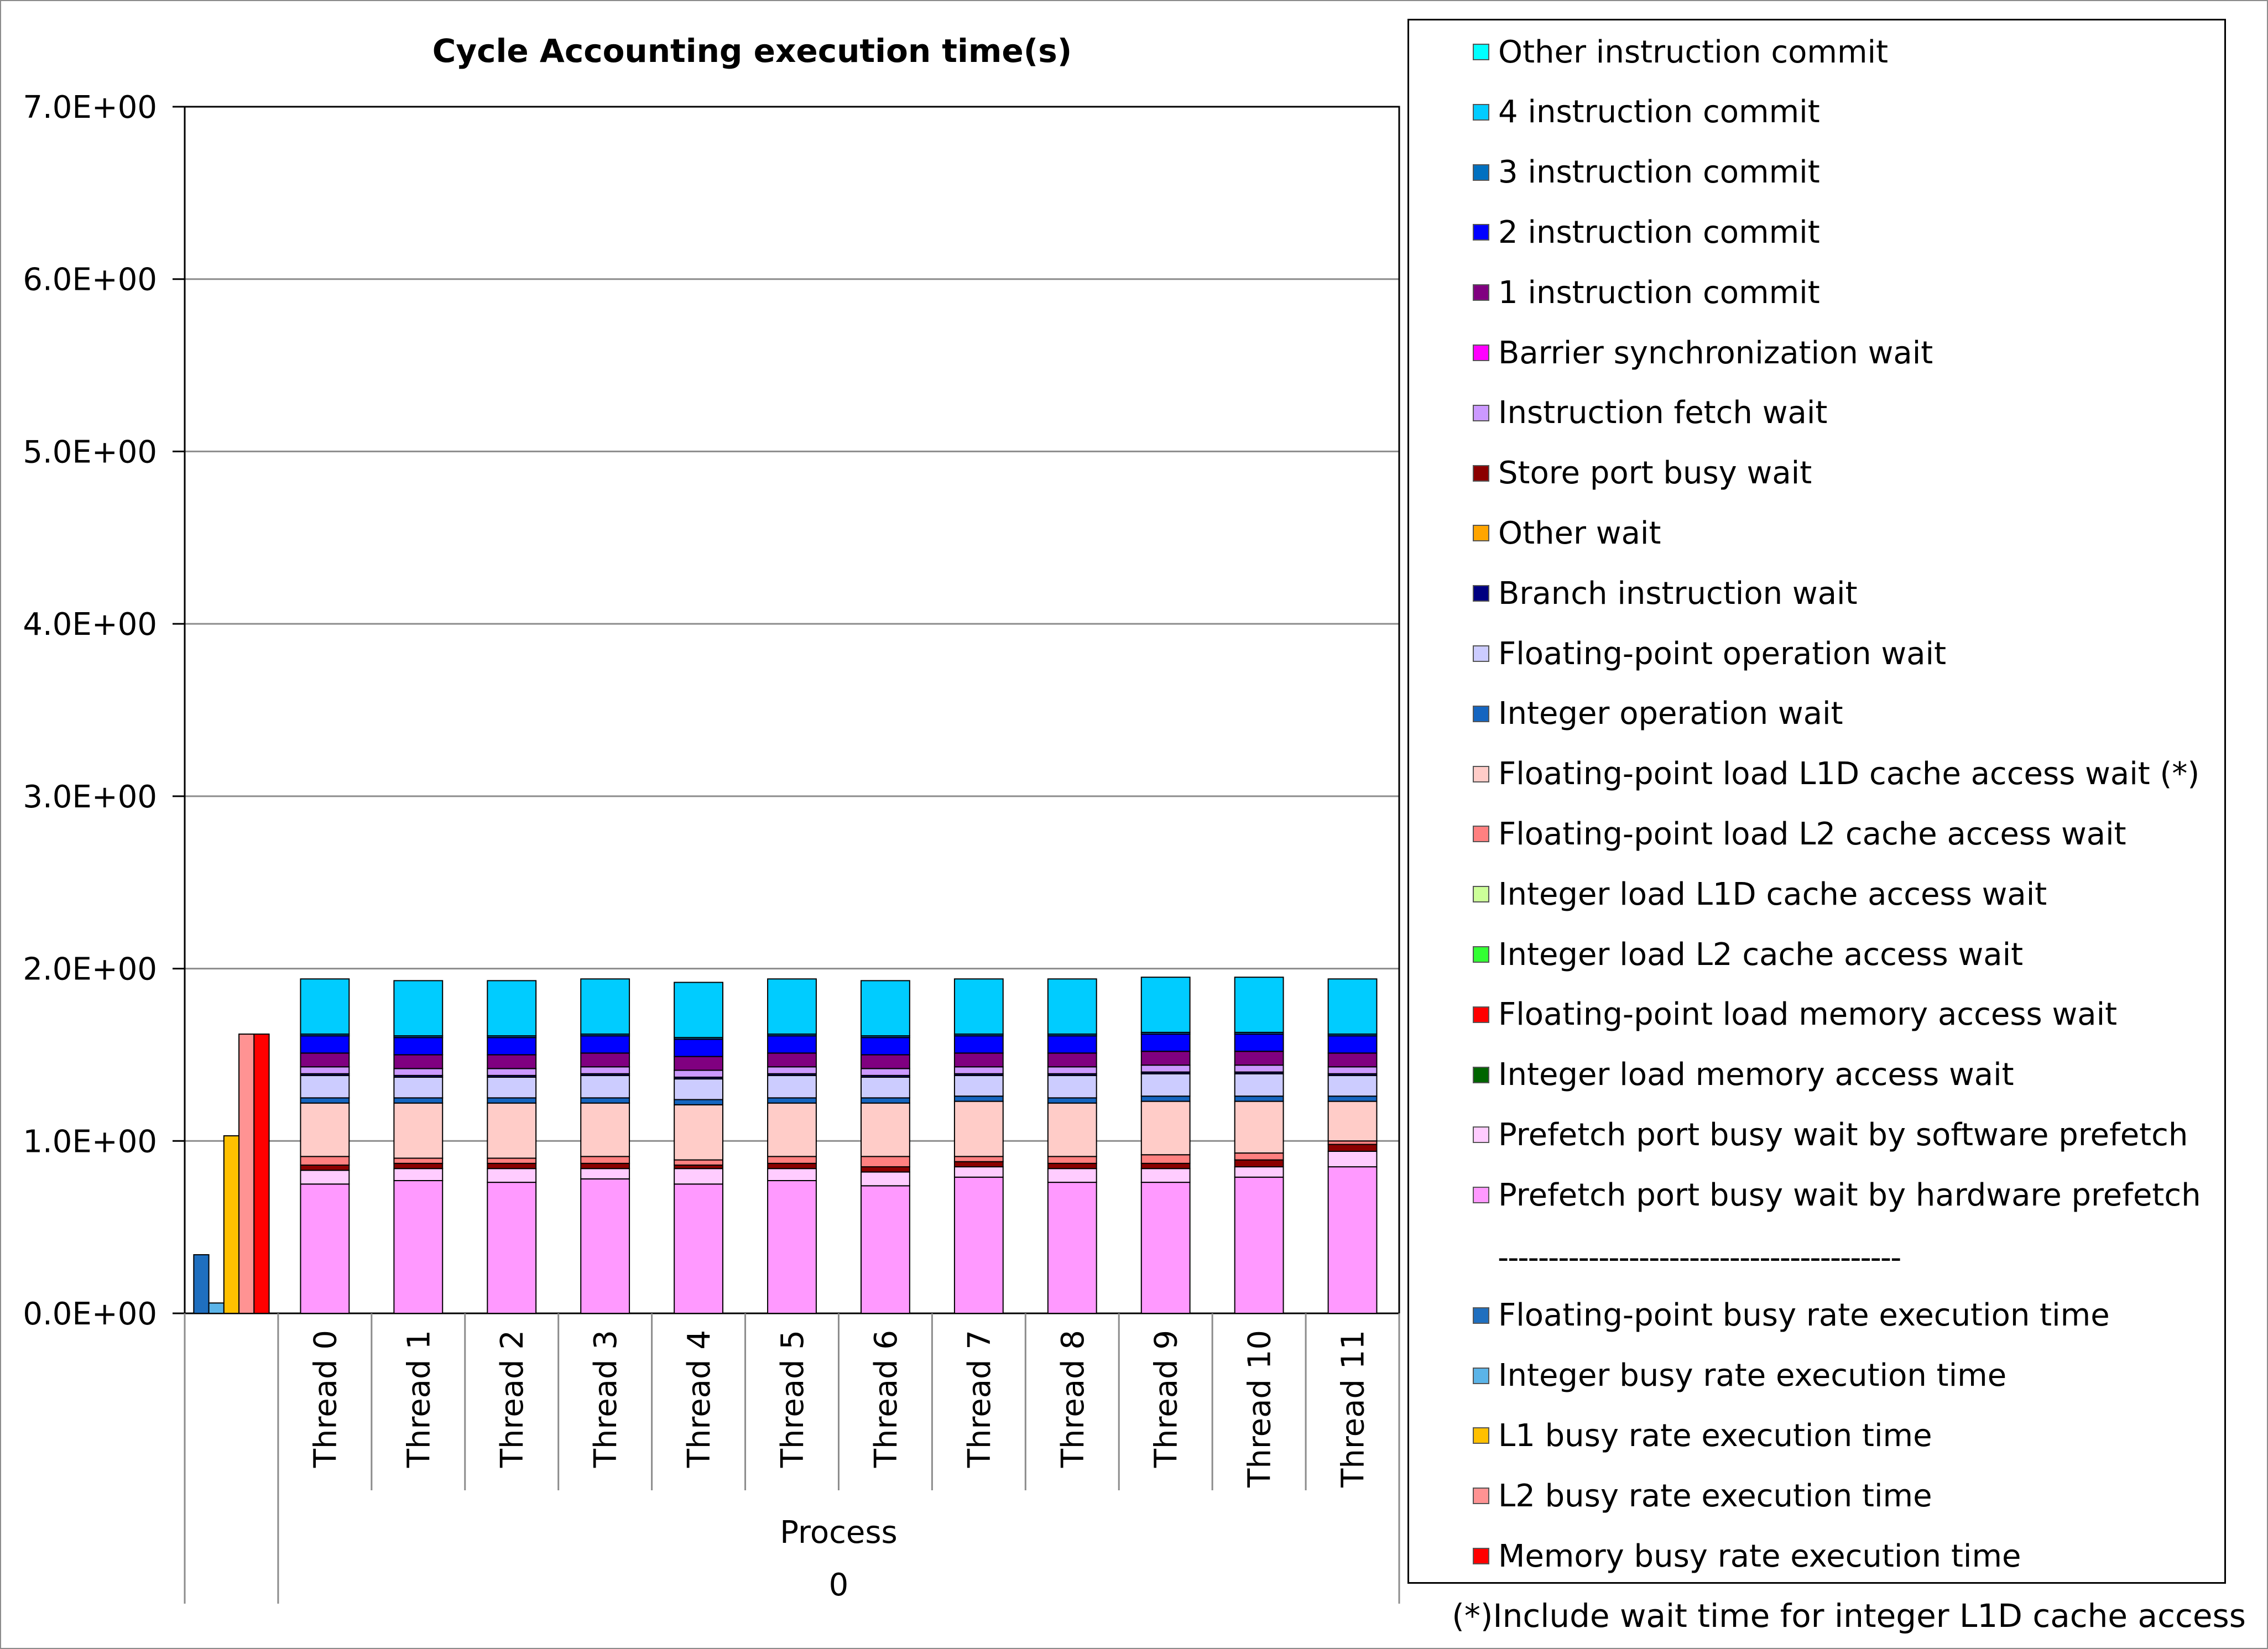  I want to click on legend-item: Instruction fetch wait, so click(1650, 413).